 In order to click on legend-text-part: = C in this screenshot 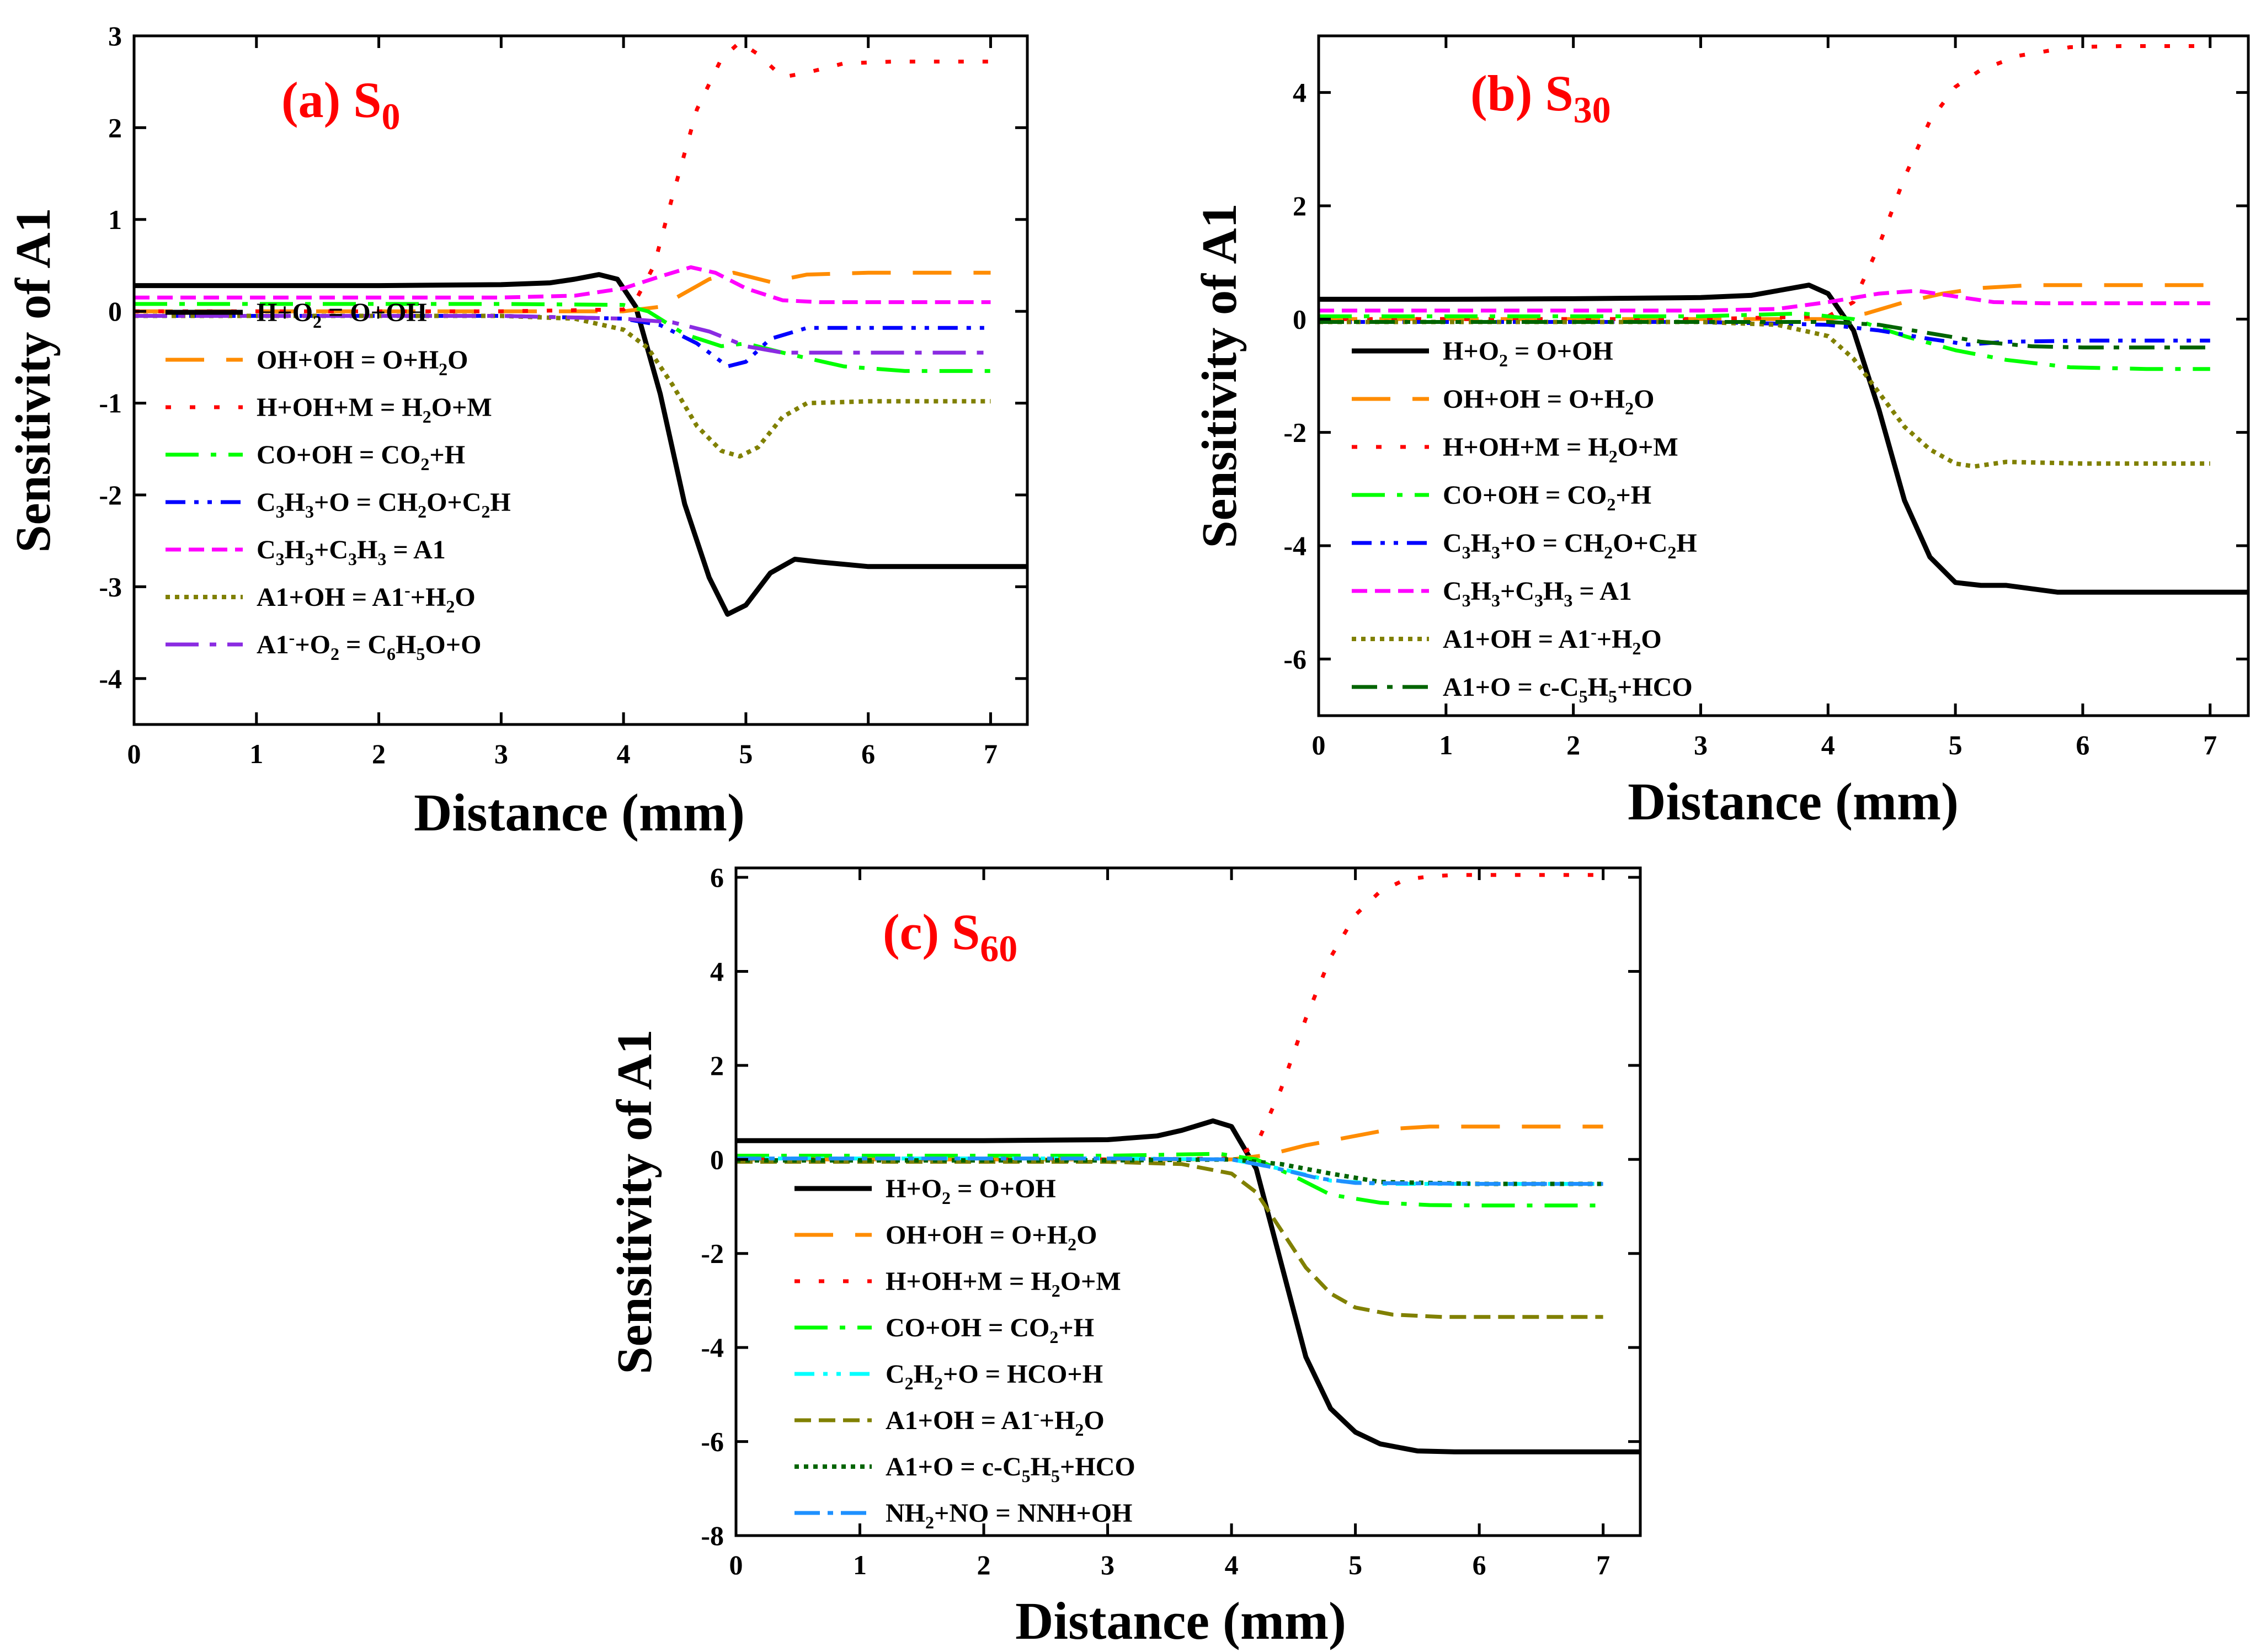, I will do `click(363, 645)`.